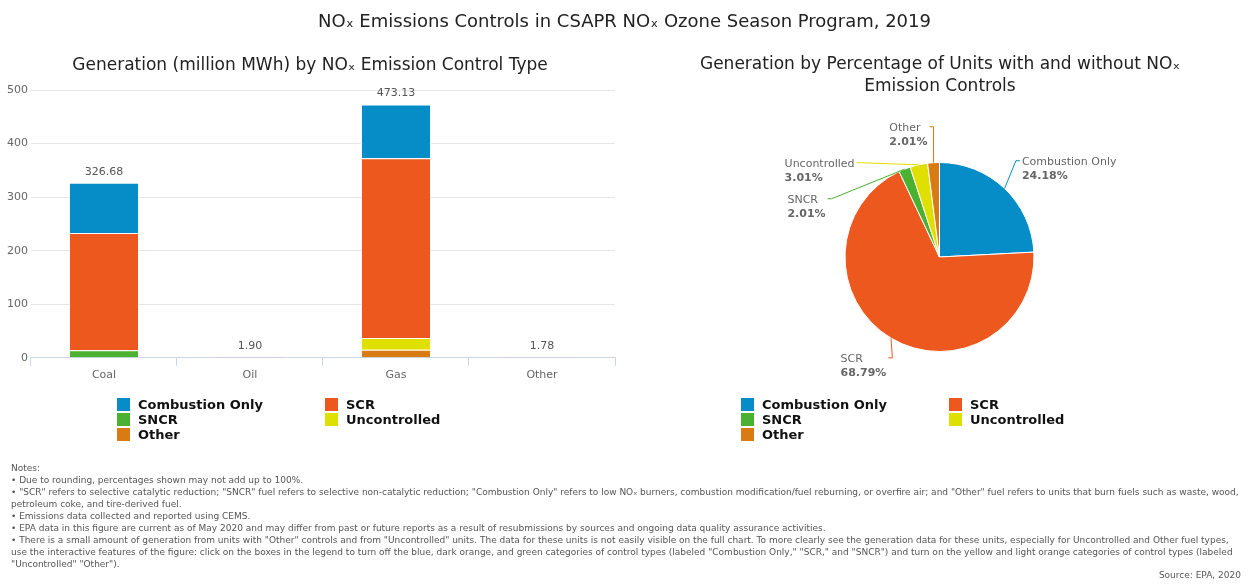  What do you see at coordinates (819, 163) in the screenshot?
I see `slice-label: Uncontrolled` at bounding box center [819, 163].